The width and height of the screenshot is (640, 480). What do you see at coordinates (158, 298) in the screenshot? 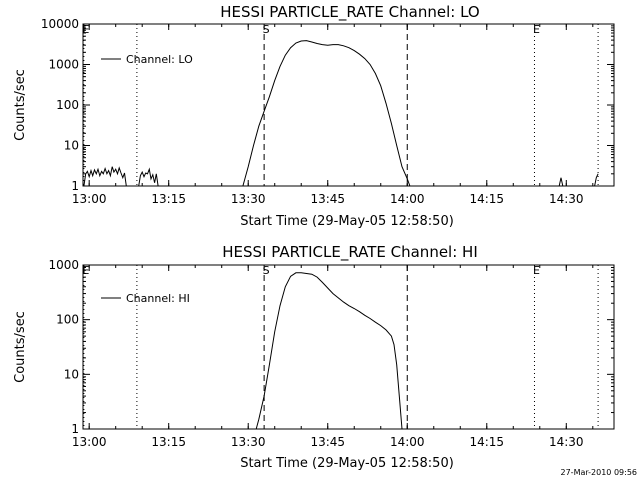
I see `legend-label: Channel: HI` at bounding box center [158, 298].